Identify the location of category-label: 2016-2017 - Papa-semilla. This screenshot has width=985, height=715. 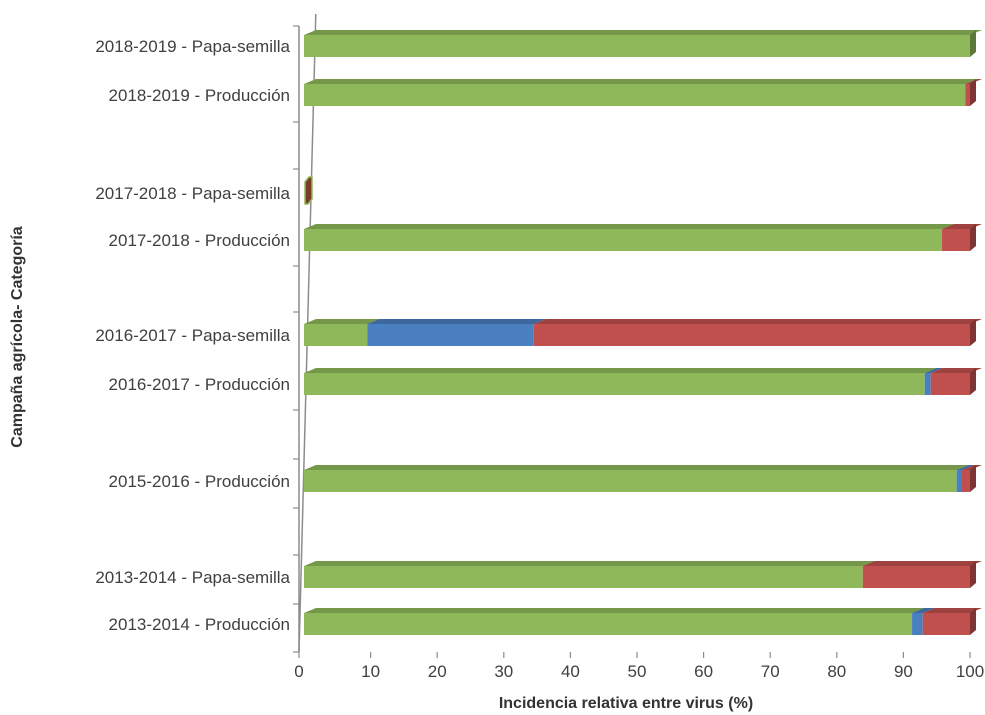
(192, 335).